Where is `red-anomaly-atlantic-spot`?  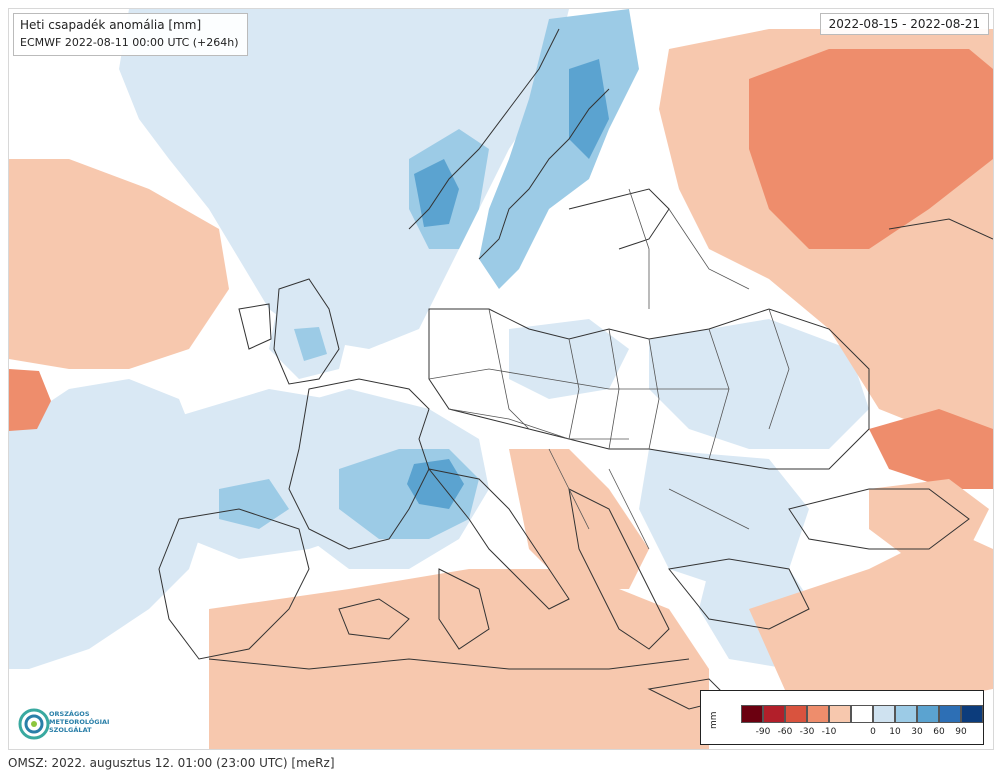
red-anomaly-atlantic-spot is located at coordinates (30, 400).